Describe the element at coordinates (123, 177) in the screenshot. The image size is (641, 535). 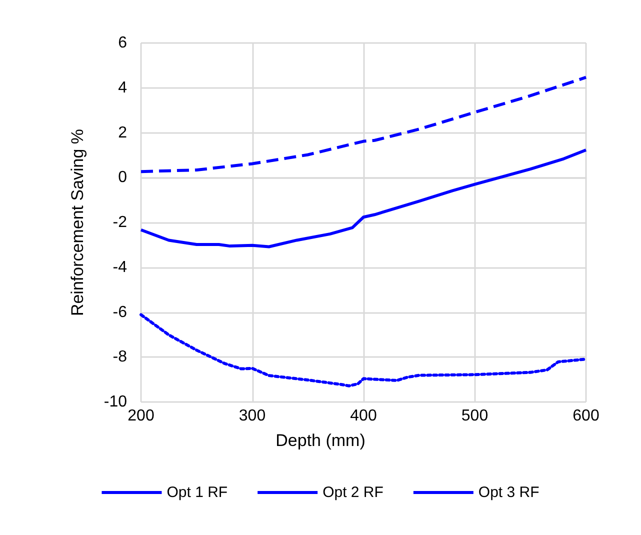
I see `y-tick-label: 0` at that location.